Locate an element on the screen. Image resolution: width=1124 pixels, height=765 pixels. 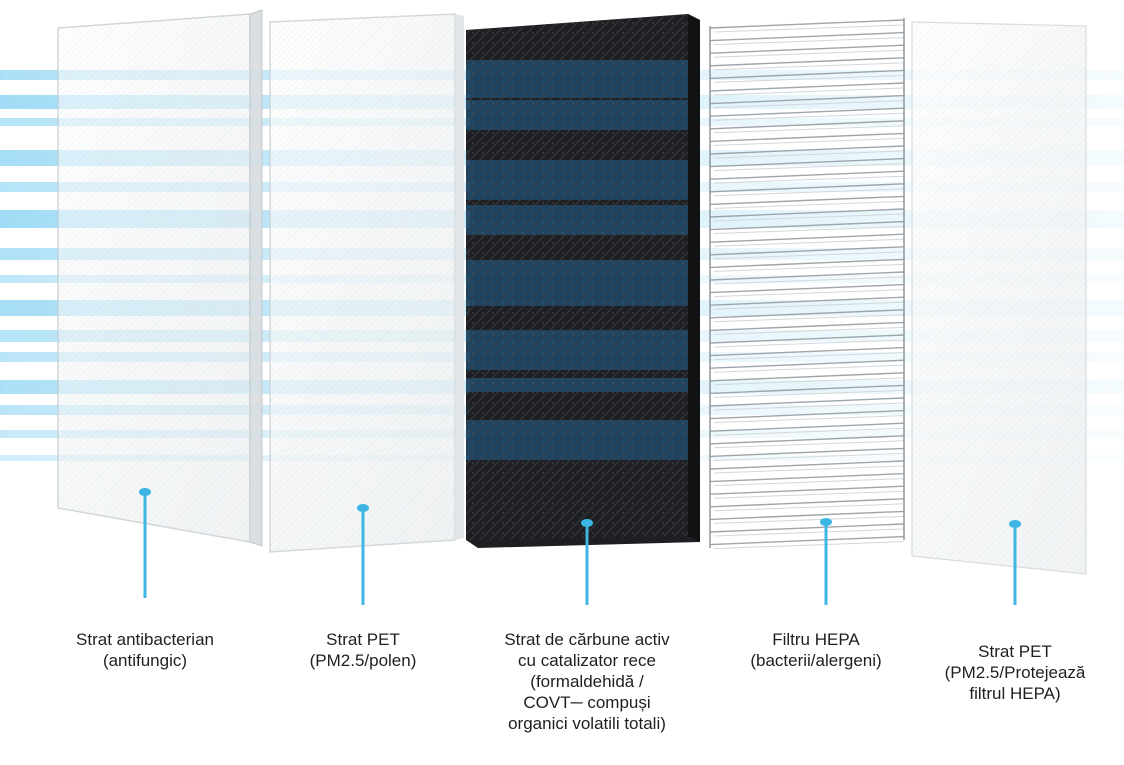
label-line: Strat antibacterian is located at coordinates (145, 639).